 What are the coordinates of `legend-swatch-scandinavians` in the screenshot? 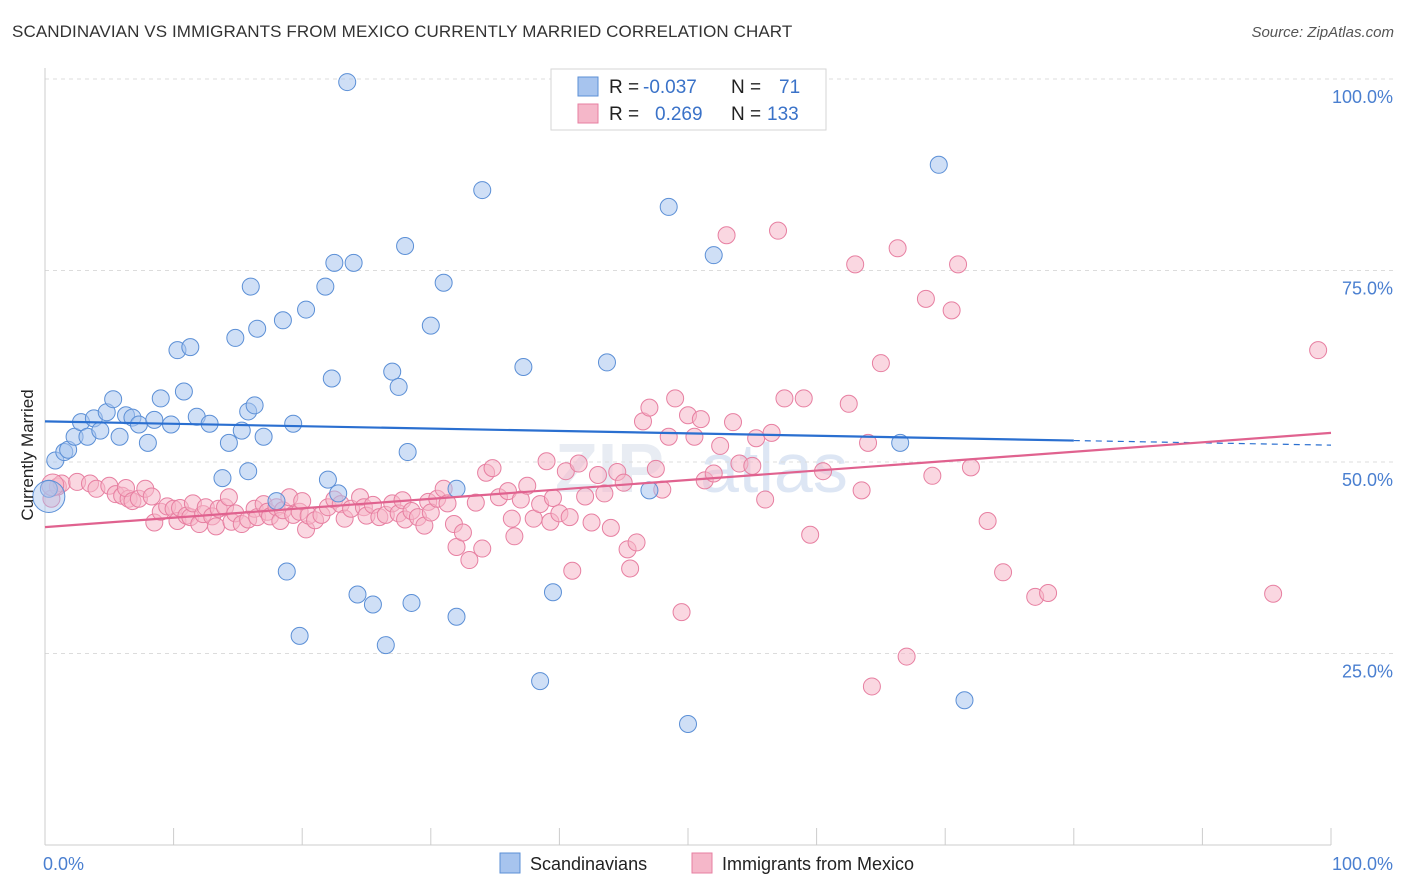 It's located at (510, 863).